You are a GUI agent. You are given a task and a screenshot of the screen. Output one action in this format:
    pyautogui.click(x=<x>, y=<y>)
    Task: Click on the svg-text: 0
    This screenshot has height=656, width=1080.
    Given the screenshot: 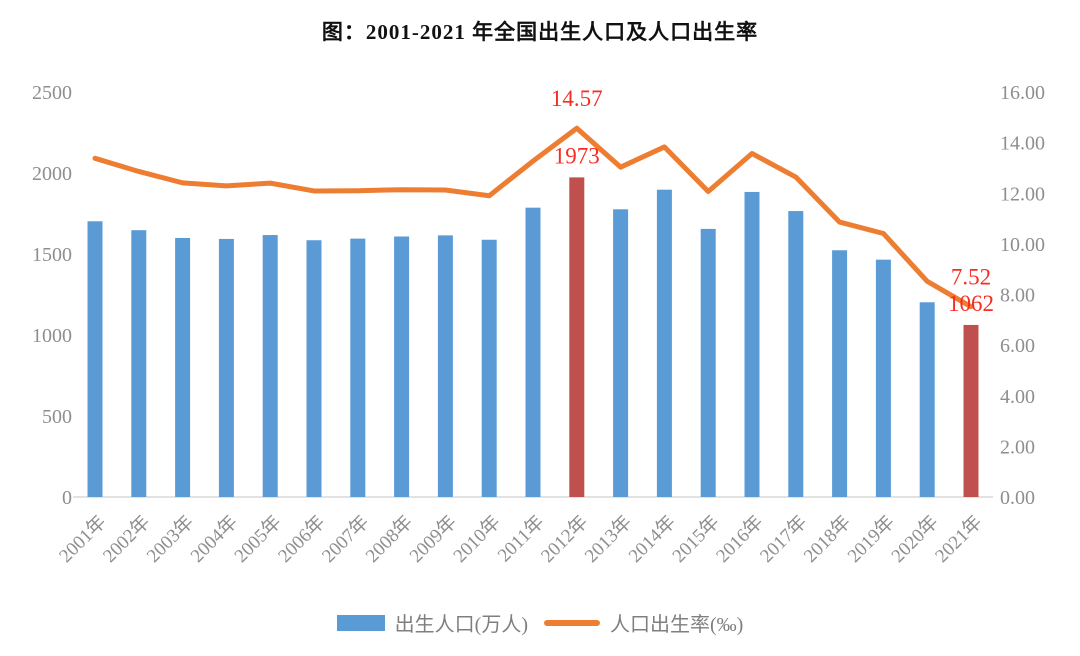 What is the action you would take?
    pyautogui.click(x=67, y=498)
    